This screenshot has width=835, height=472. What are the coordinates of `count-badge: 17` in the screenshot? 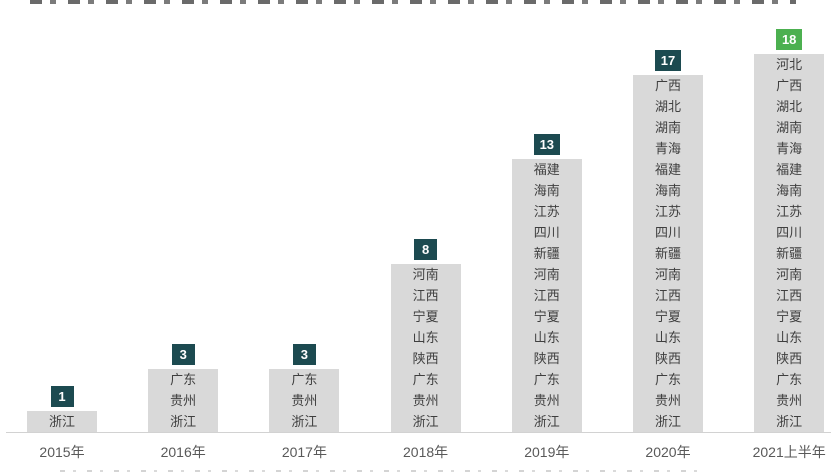 It's located at (668, 60).